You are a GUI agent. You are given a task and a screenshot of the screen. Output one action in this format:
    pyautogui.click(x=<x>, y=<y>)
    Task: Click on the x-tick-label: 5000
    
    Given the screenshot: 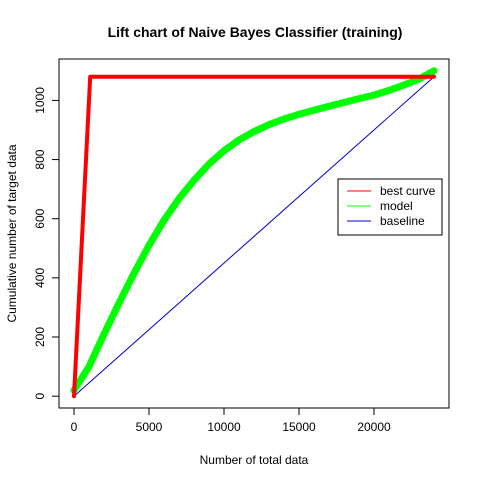 What is the action you would take?
    pyautogui.click(x=149, y=427)
    